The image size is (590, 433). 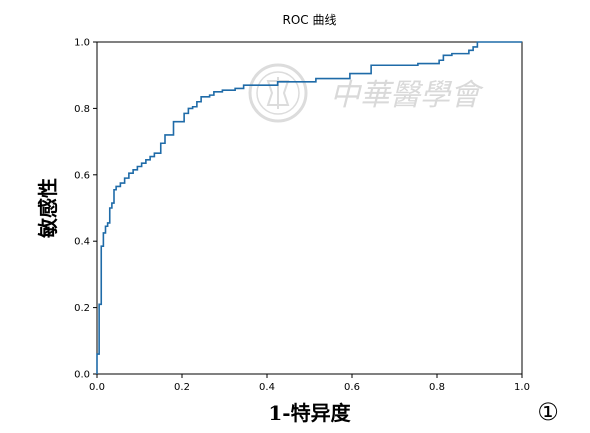 I want to click on x-axis: 0.0 0.2 0.4 0.6 0.8 1.0, so click(x=309, y=383).